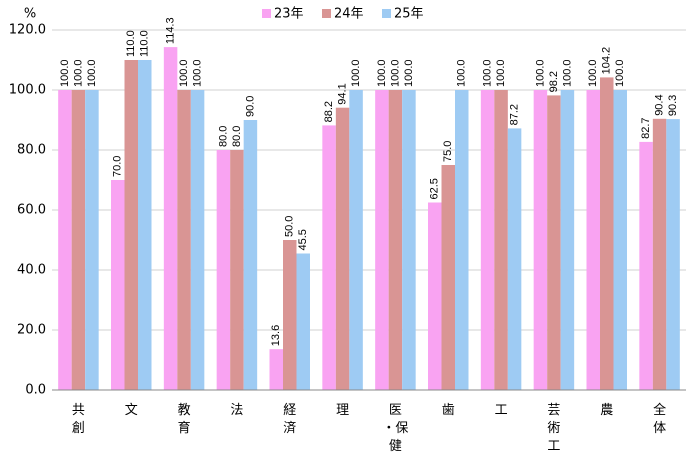 Image resolution: width=690 pixels, height=473 pixels. What do you see at coordinates (514, 114) in the screenshot?
I see `value-label: 87.2` at bounding box center [514, 114].